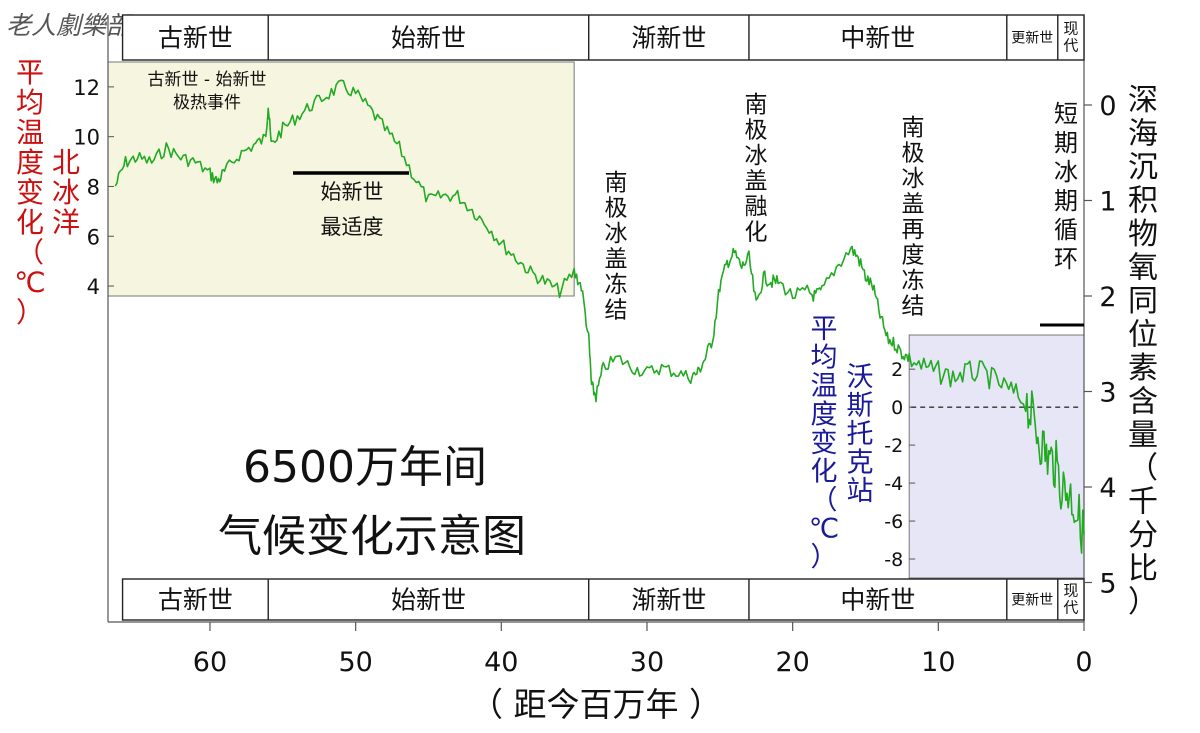 Image resolution: width=1200 pixels, height=733 pixels. I want to click on arctic-tick-label: 4, so click(93, 287).